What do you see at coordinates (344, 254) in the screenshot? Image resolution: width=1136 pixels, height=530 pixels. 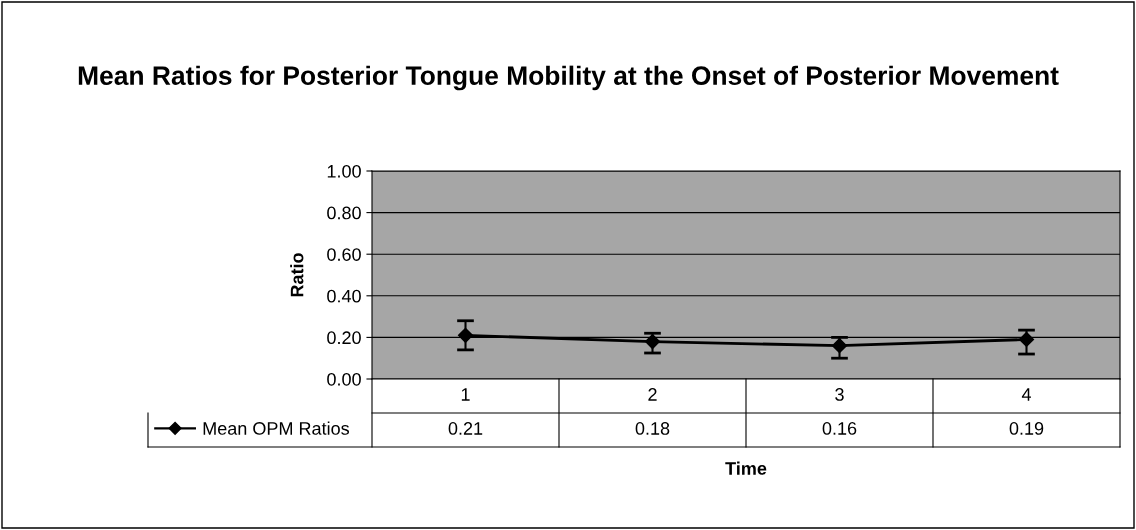 I see `y-tick-label: 0.60` at bounding box center [344, 254].